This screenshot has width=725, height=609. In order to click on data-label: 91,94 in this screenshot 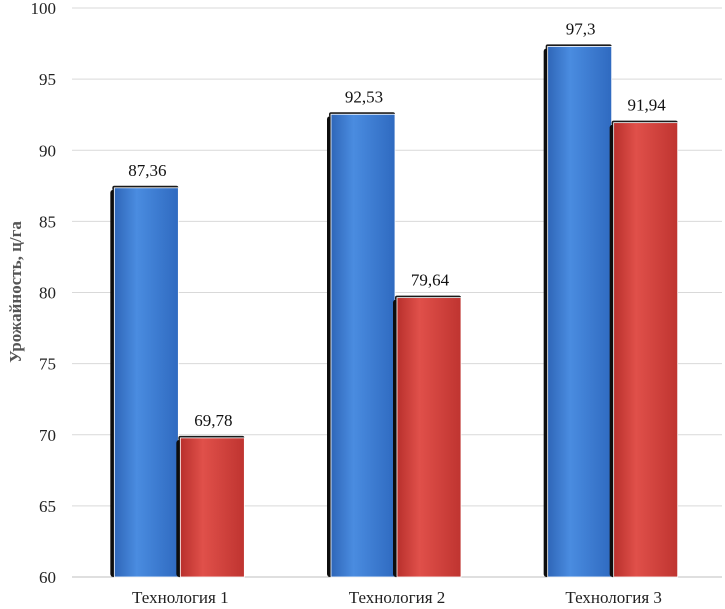, I will do `click(647, 105)`.